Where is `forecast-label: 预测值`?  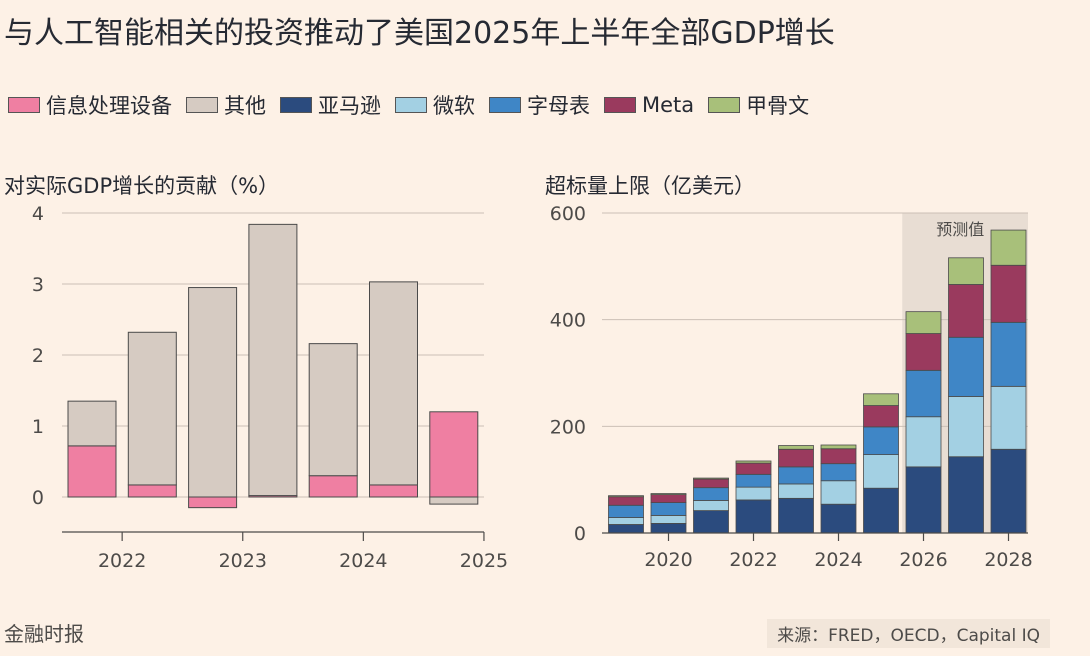 forecast-label: 预测值 is located at coordinates (960, 229).